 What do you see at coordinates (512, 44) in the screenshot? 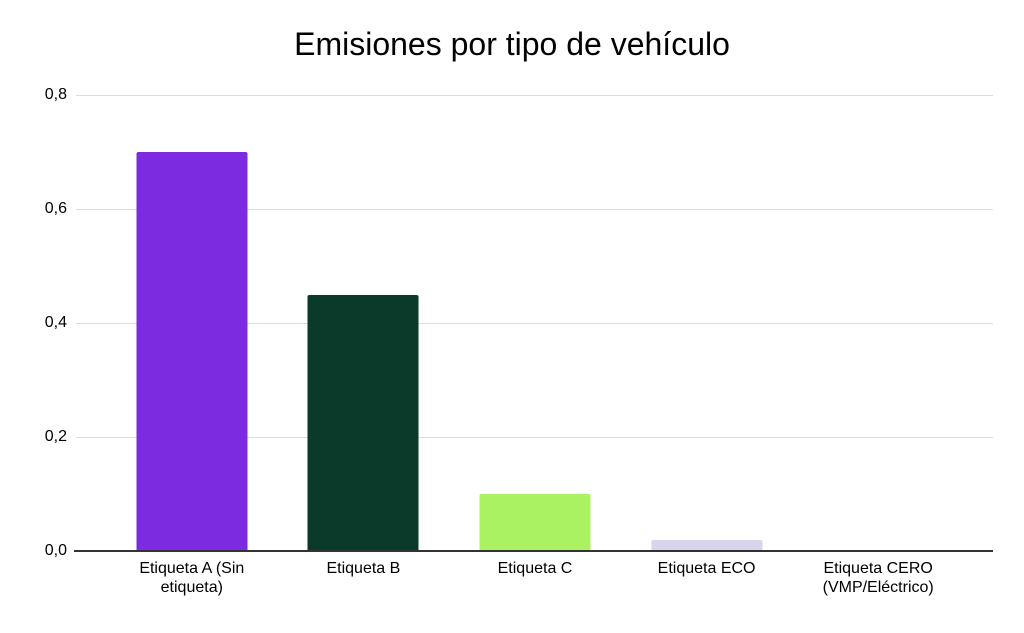
I see `chart-title: Emisiones por tipo de vehículo` at bounding box center [512, 44].